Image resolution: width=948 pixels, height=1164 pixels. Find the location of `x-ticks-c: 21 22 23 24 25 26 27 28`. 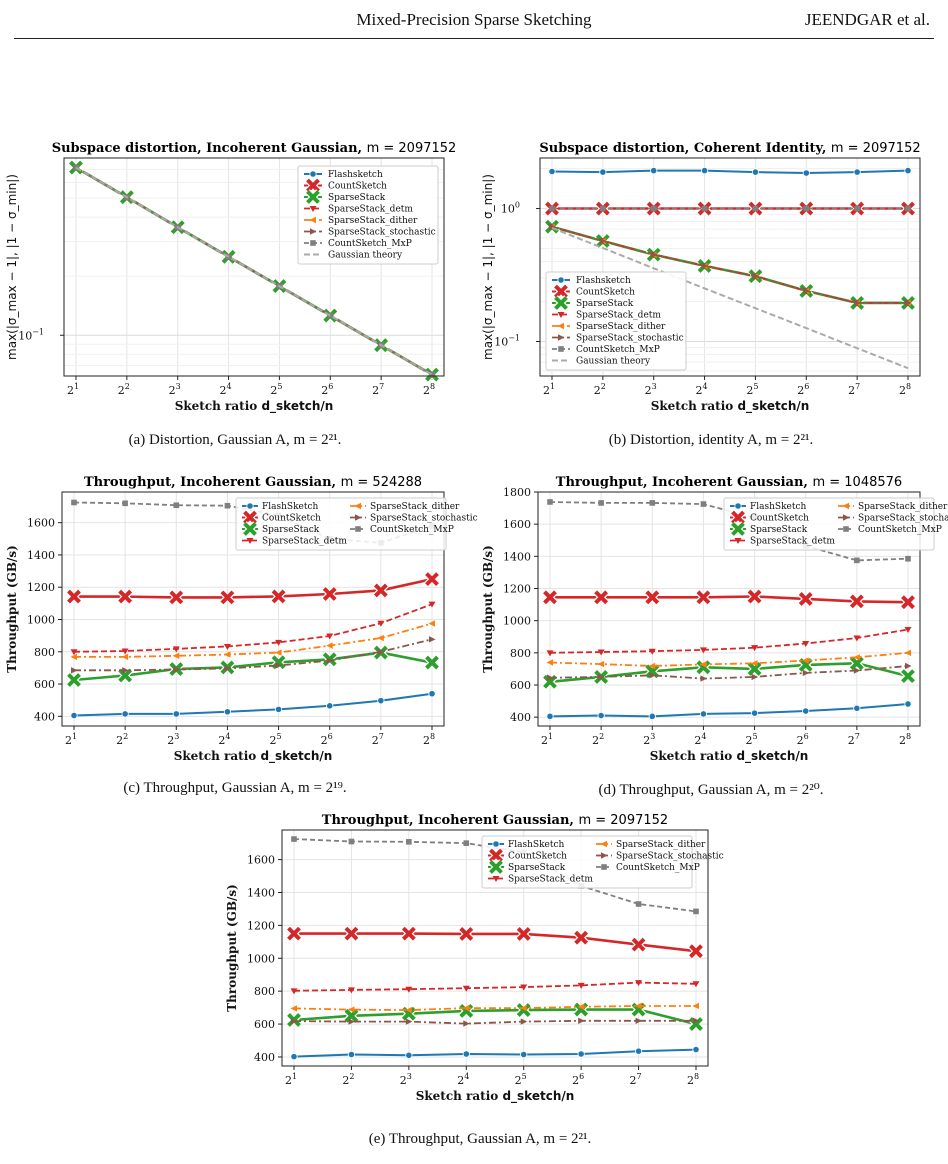

x-ticks-c: 21 22 23 24 25 26 27 28 is located at coordinates (250, 736).